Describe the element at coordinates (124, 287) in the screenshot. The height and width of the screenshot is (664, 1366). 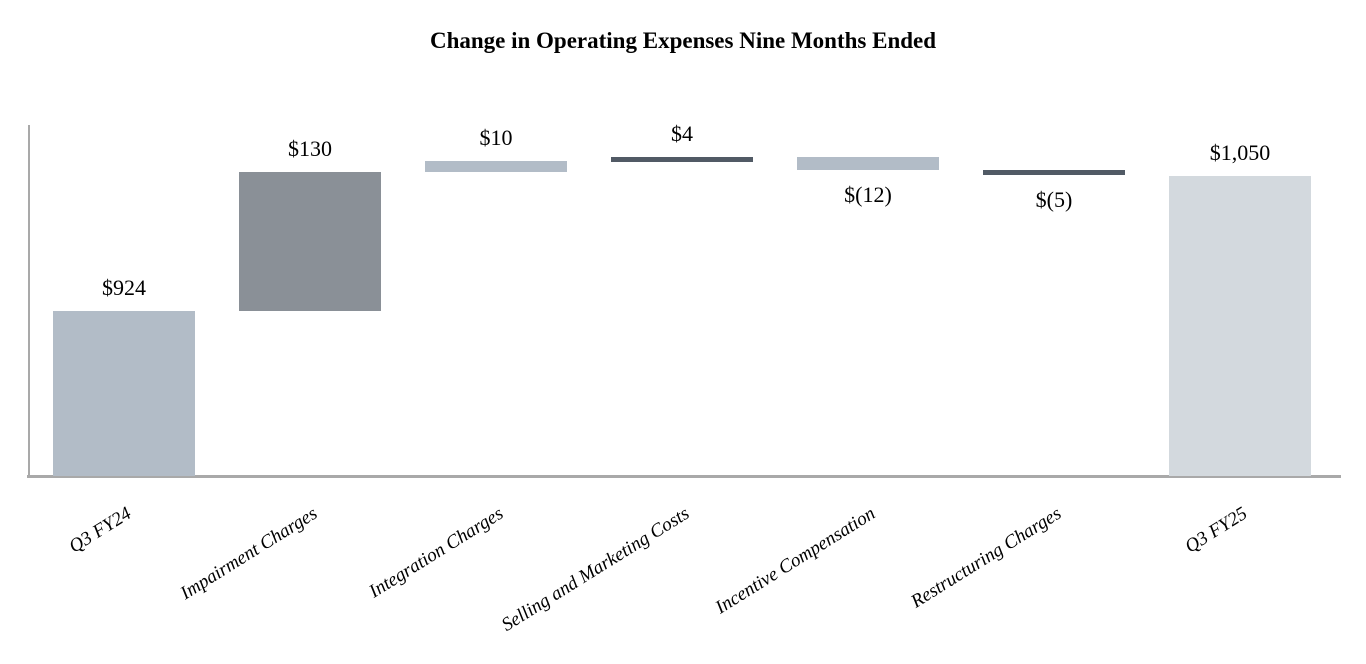
I see `value-label-q3-fy24: $924` at that location.